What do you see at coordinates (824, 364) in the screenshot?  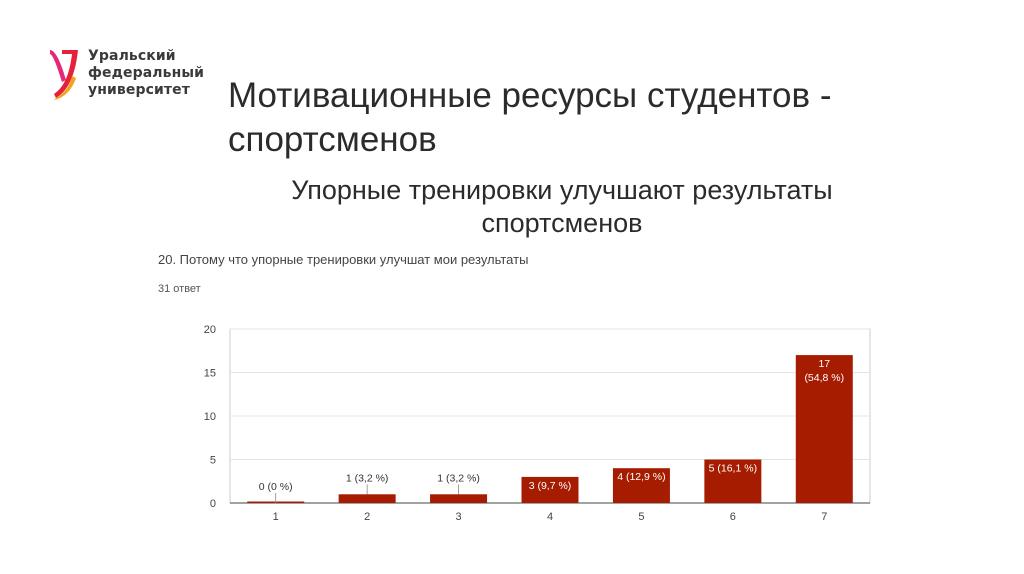 I see `data-label: 17` at bounding box center [824, 364].